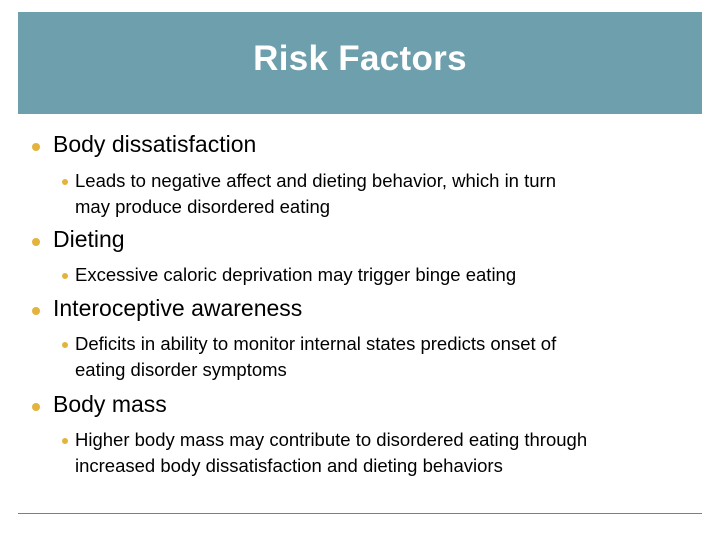  Describe the element at coordinates (110, 404) in the screenshot. I see `bullet-body-mass: Body mass` at that location.